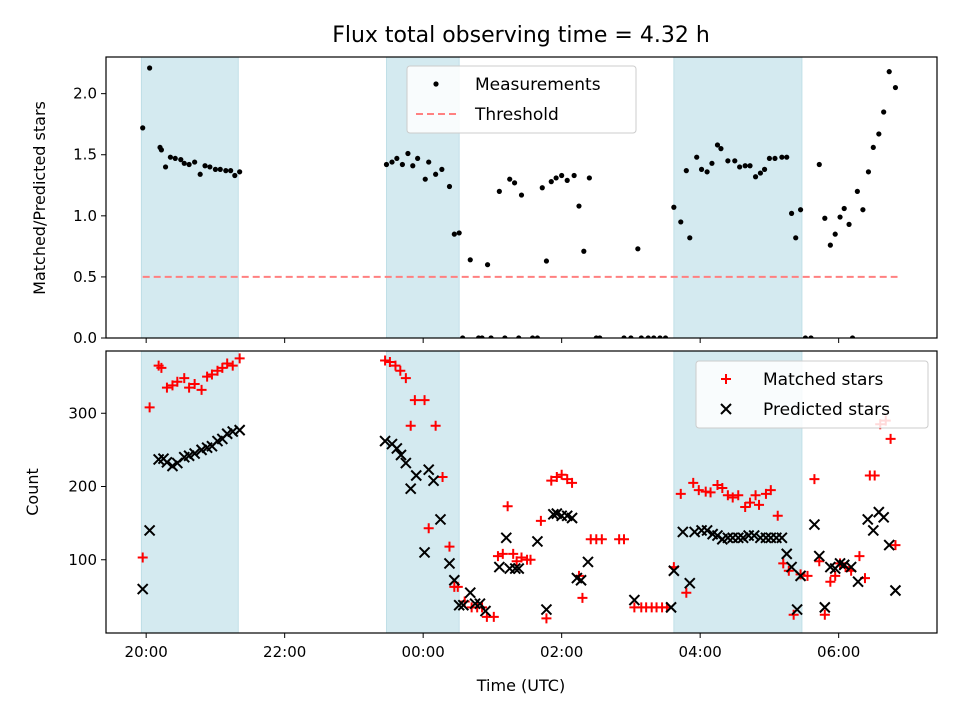  What do you see at coordinates (85, 277) in the screenshot?
I see `y-tick-label: 0.5` at bounding box center [85, 277].